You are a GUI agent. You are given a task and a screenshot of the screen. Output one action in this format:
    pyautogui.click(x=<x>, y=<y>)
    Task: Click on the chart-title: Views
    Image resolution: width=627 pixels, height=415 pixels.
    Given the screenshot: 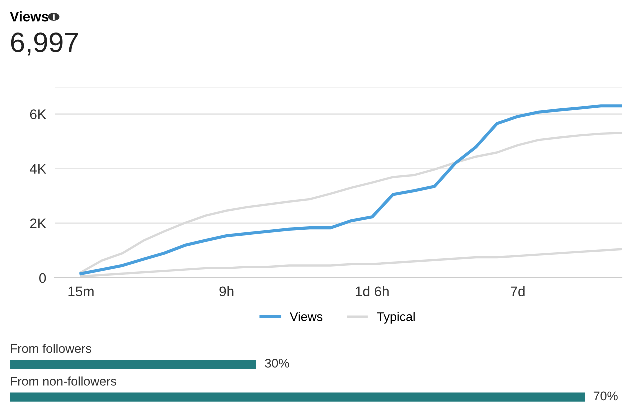 What is the action you would take?
    pyautogui.click(x=29, y=17)
    